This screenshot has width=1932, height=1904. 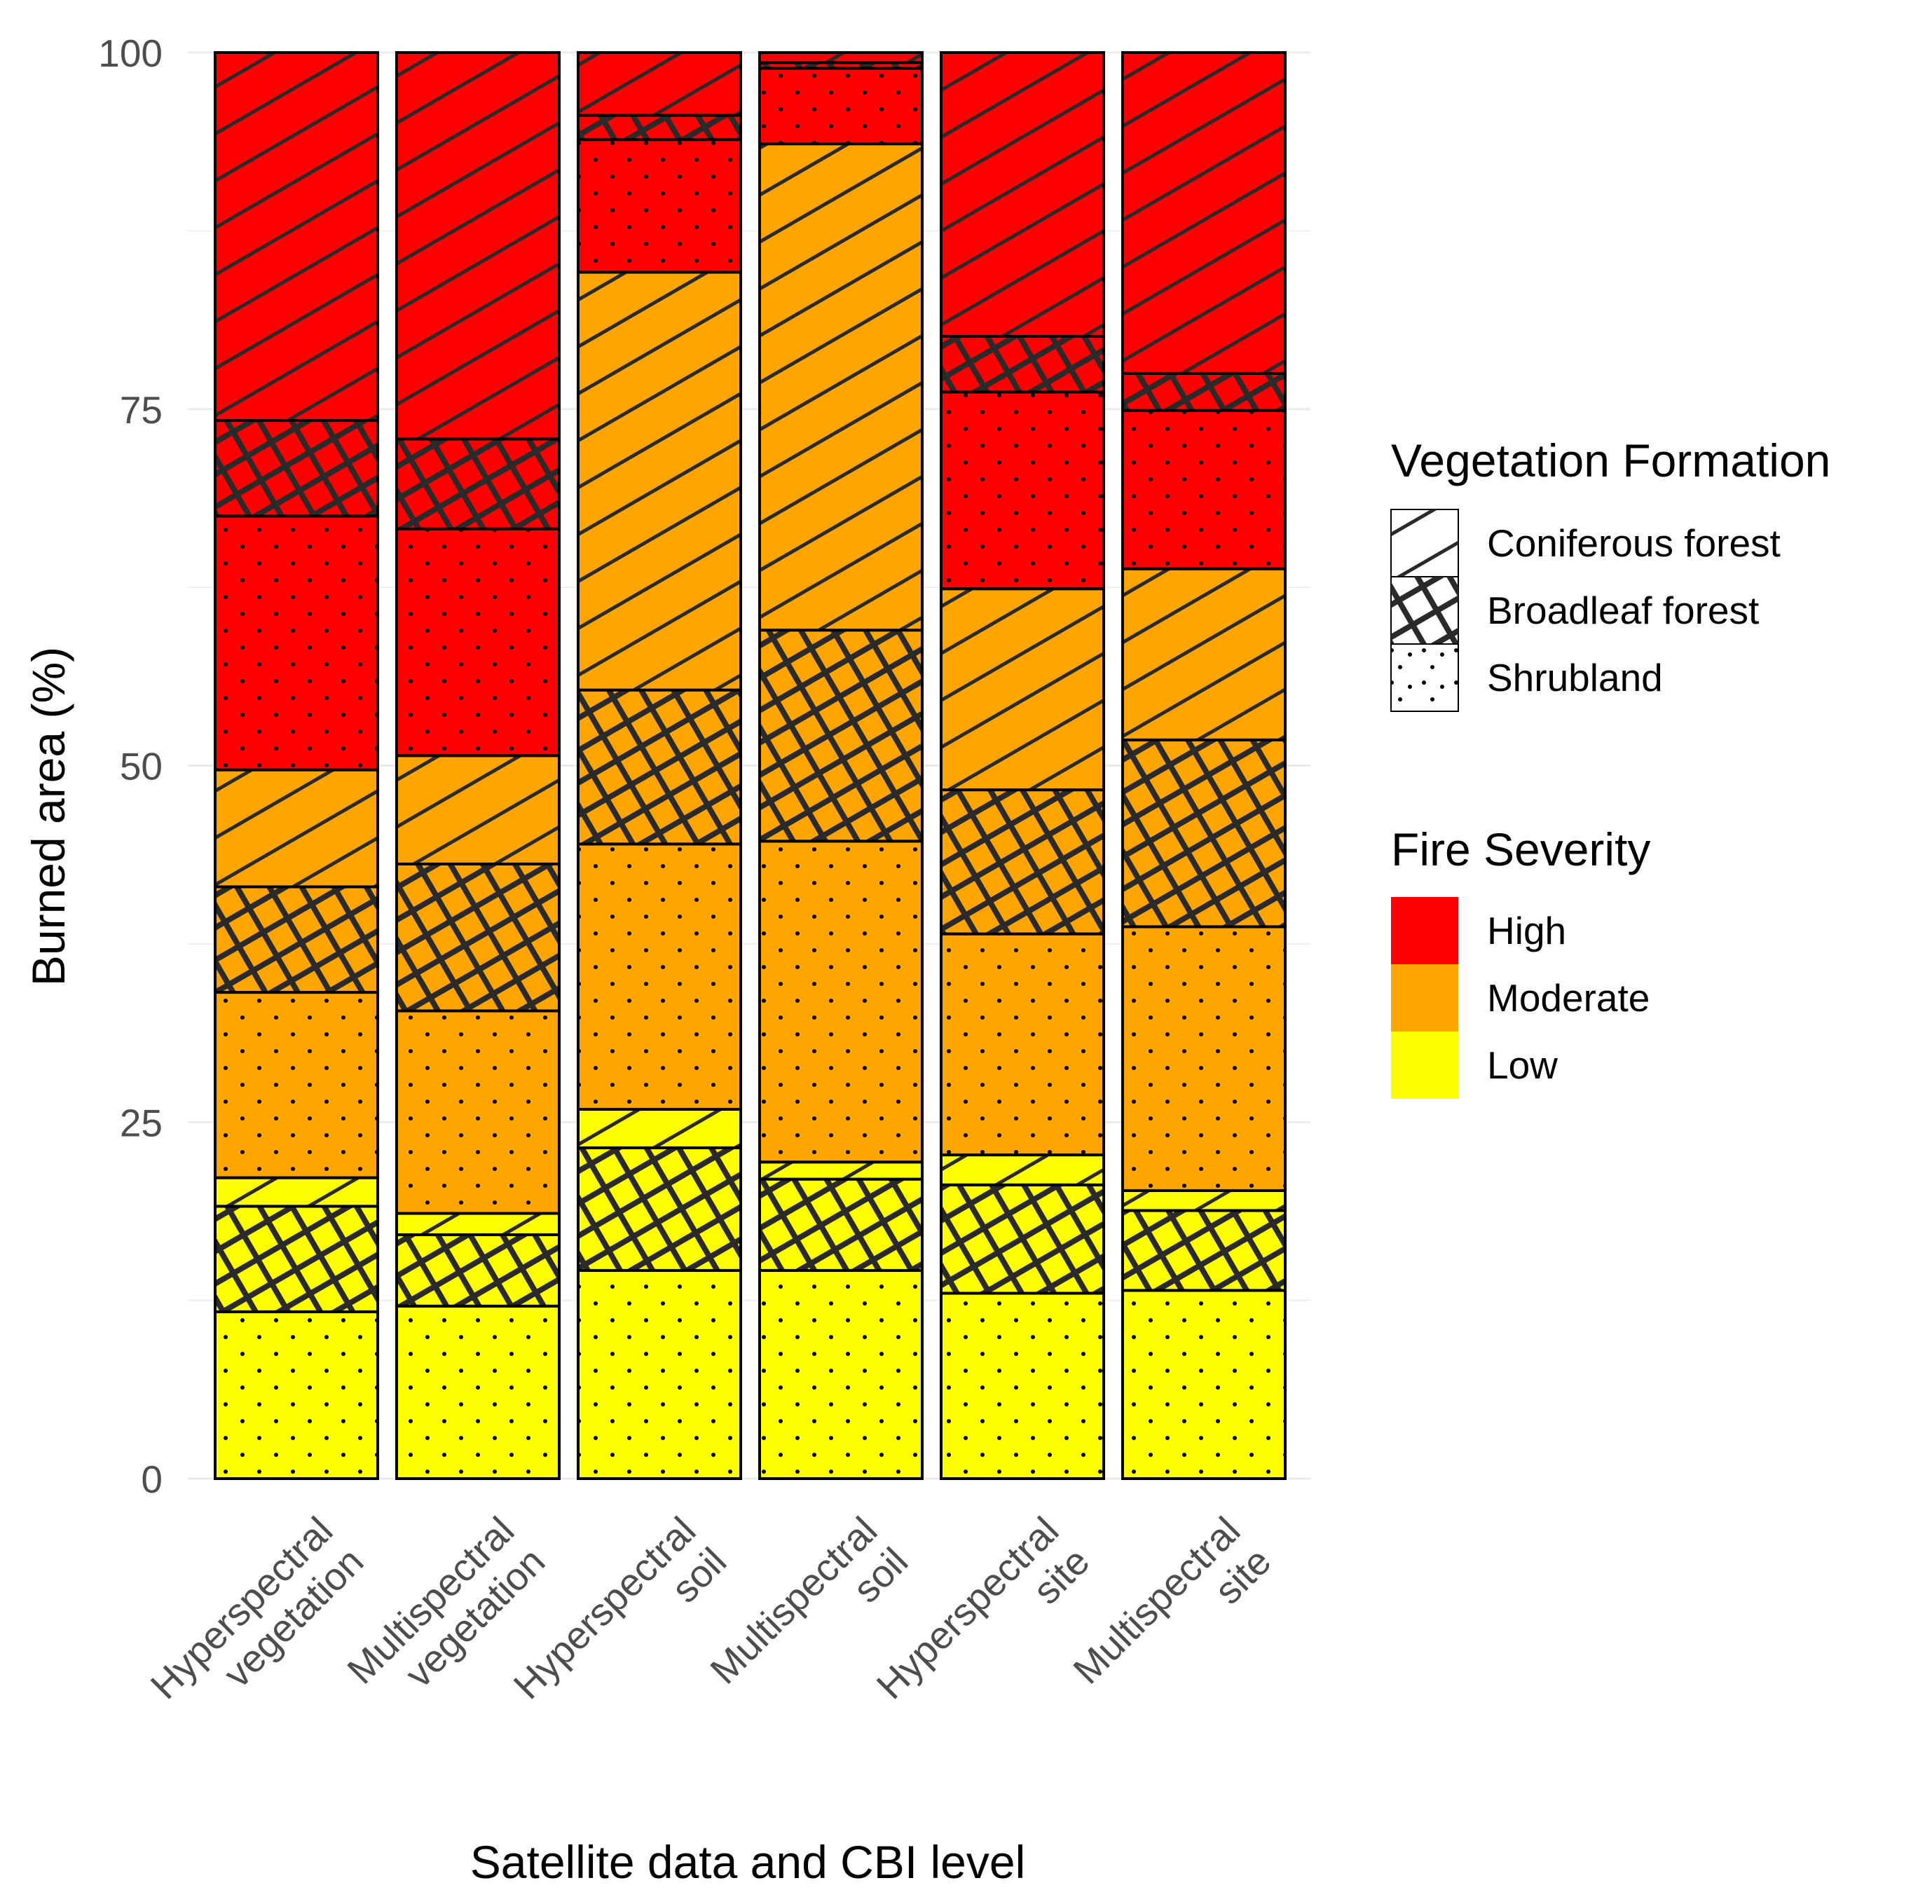 What do you see at coordinates (1611, 460) in the screenshot?
I see `legend-formation-title: Vegetation Formation` at bounding box center [1611, 460].